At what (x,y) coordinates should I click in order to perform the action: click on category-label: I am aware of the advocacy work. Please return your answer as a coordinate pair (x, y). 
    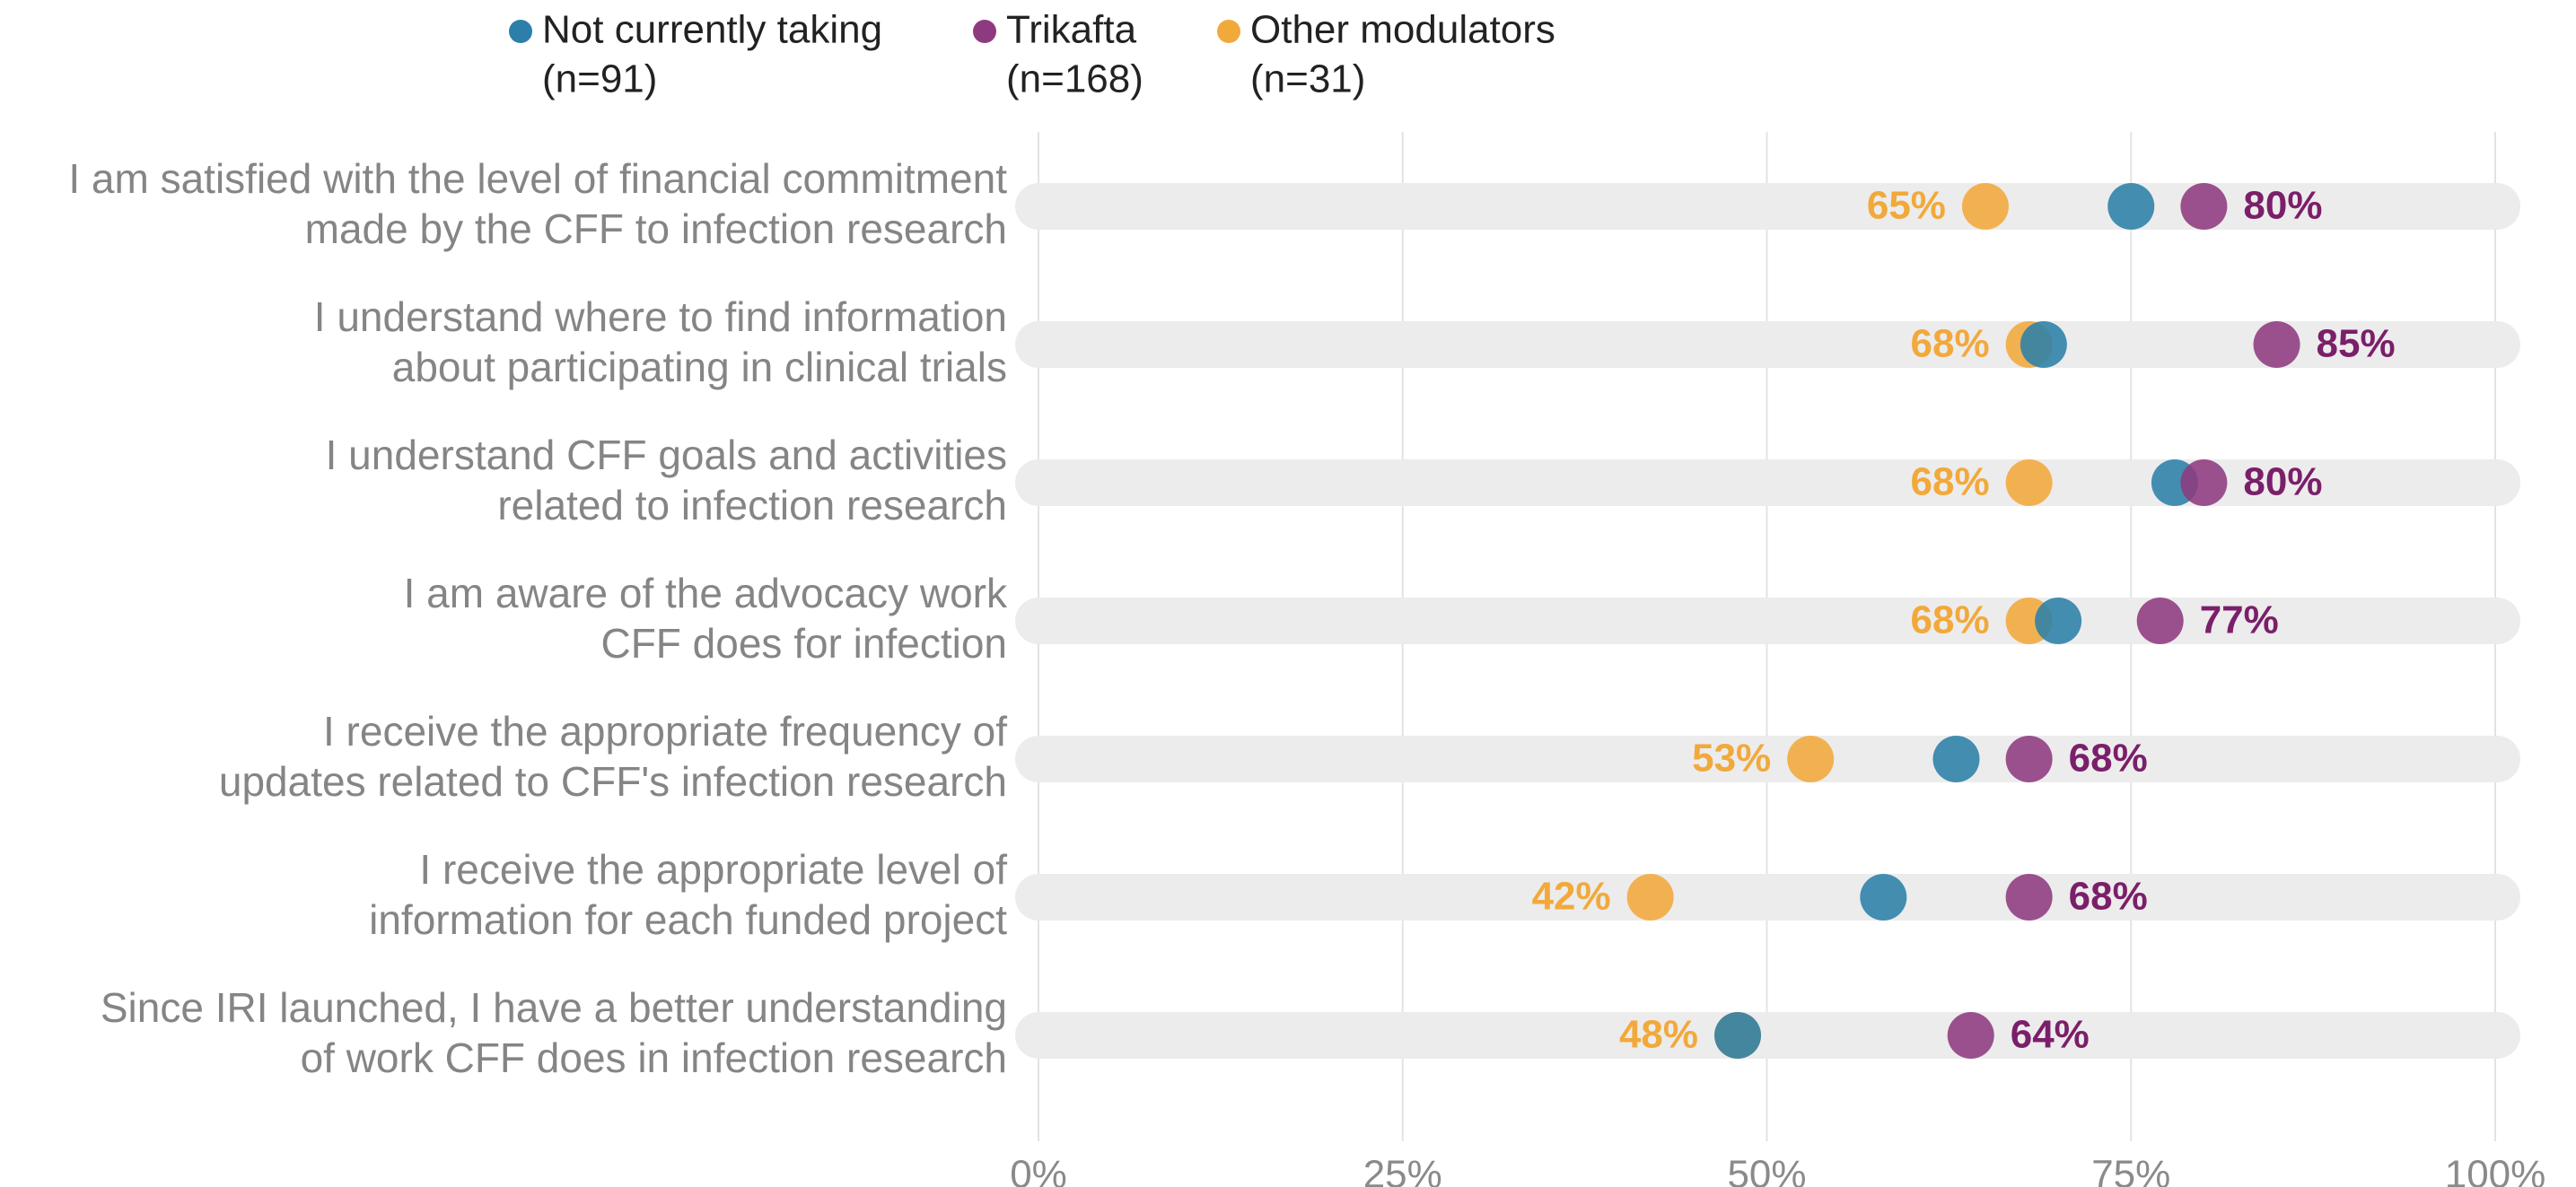
    Looking at the image, I should click on (706, 593).